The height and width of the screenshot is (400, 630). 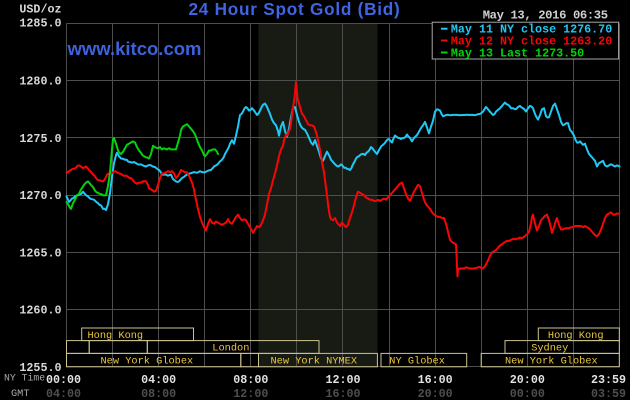 I want to click on svg-text: 1285.0, so click(x=40, y=23).